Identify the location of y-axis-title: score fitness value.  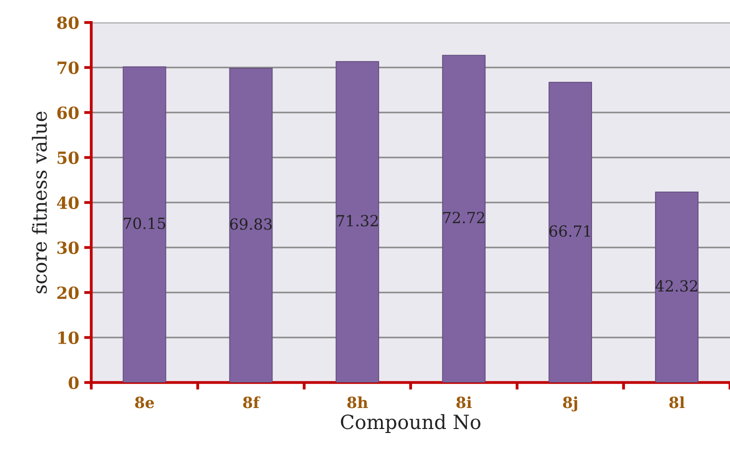
(39, 203).